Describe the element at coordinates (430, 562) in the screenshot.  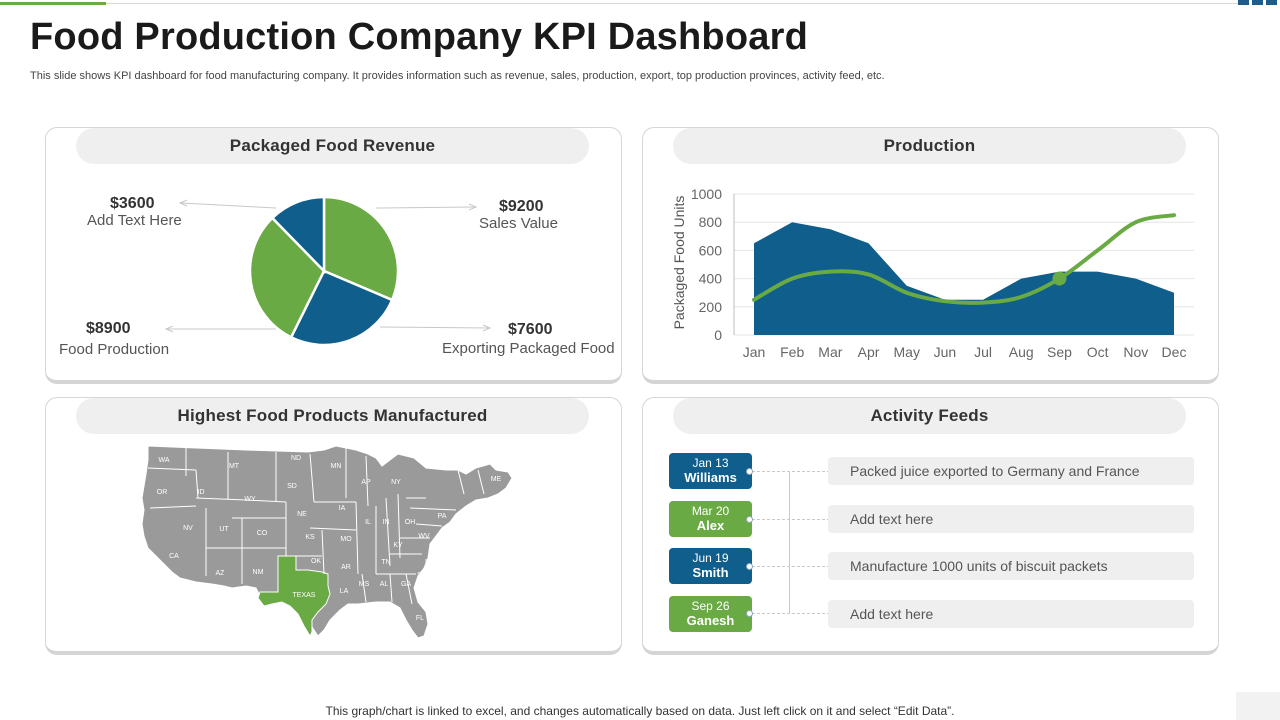
I see `state-label-nc: NC` at that location.